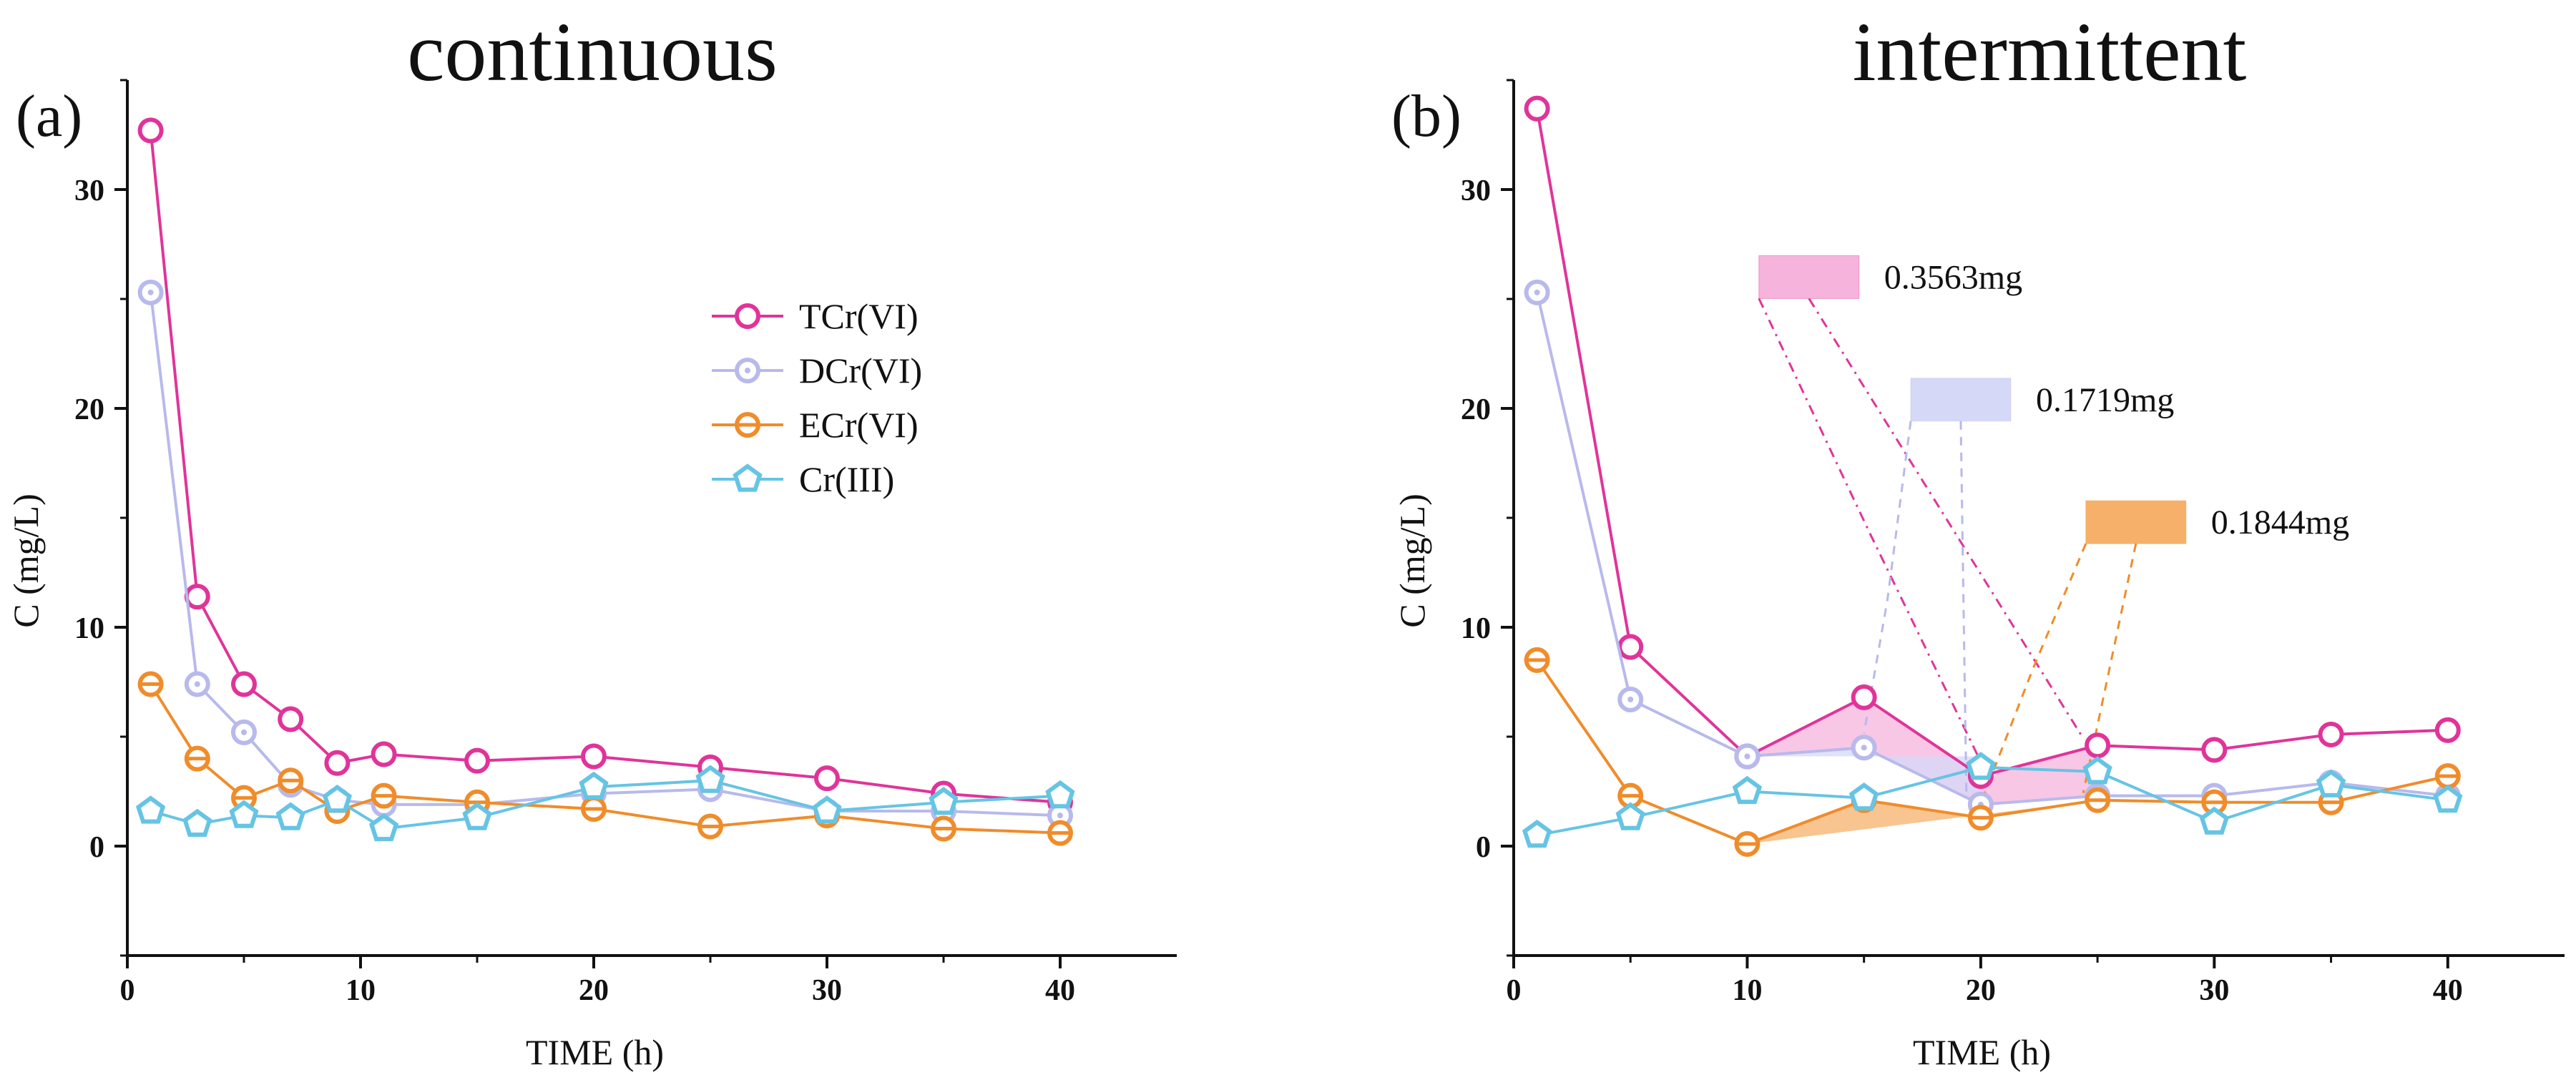 Image resolution: width=2576 pixels, height=1080 pixels. I want to click on annotation-dcr-vi: 0.1719mg, so click(1960, 591).